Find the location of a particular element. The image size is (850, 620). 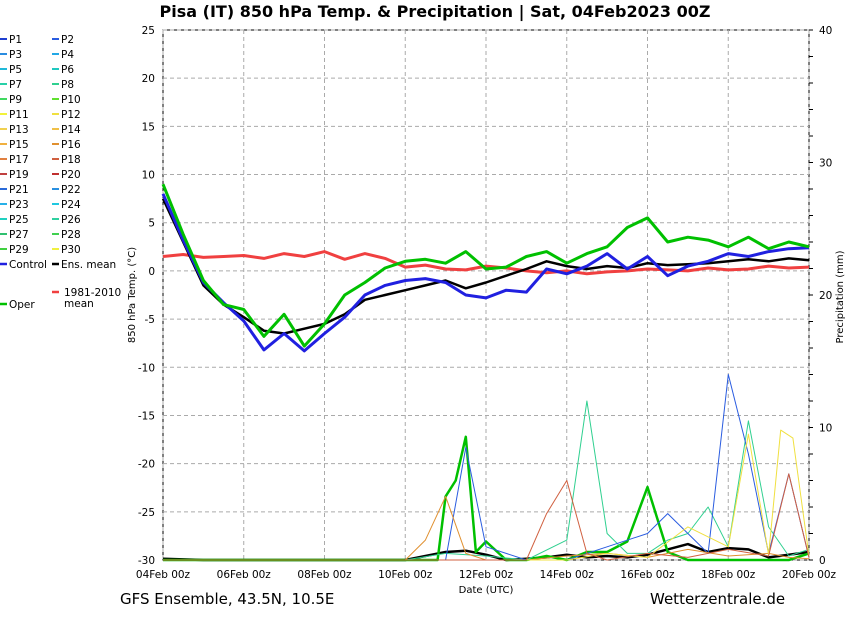

x-tick-label: 04Feb 00z is located at coordinates (163, 575).